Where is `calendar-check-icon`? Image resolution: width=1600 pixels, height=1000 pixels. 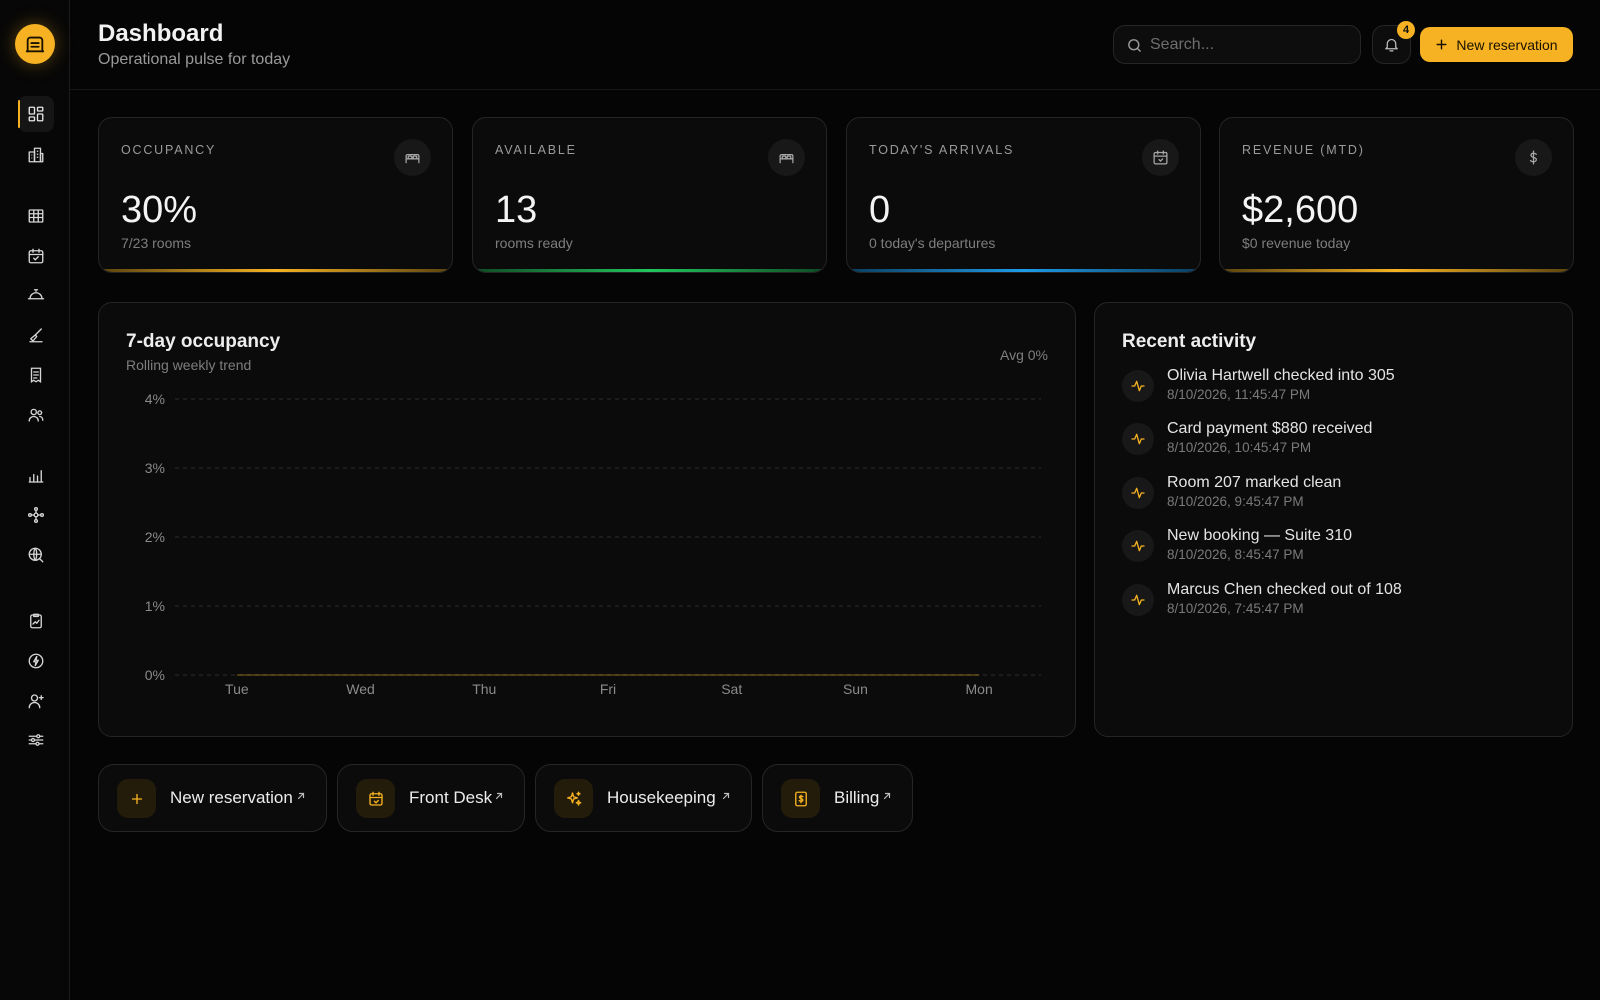
calendar-check-icon is located at coordinates (36, 256).